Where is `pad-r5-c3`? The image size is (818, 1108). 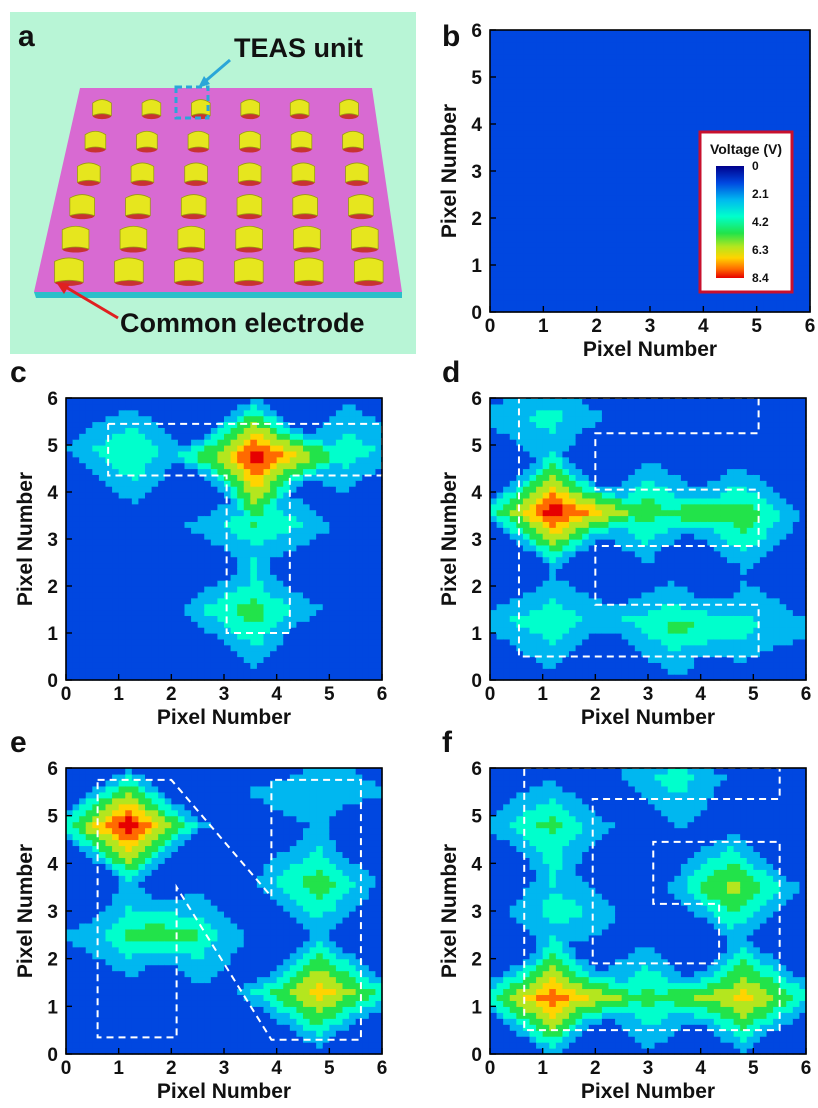 pad-r5-c3 is located at coordinates (249, 270).